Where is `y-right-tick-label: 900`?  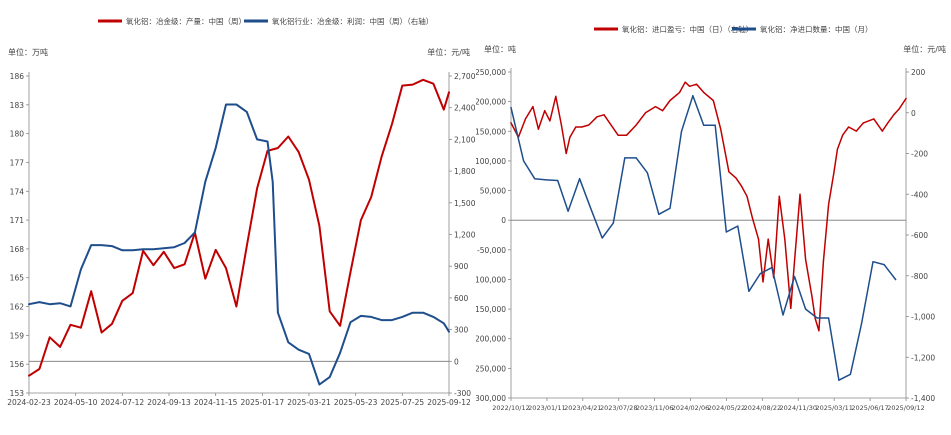
y-right-tick-label: 900 is located at coordinates (461, 266).